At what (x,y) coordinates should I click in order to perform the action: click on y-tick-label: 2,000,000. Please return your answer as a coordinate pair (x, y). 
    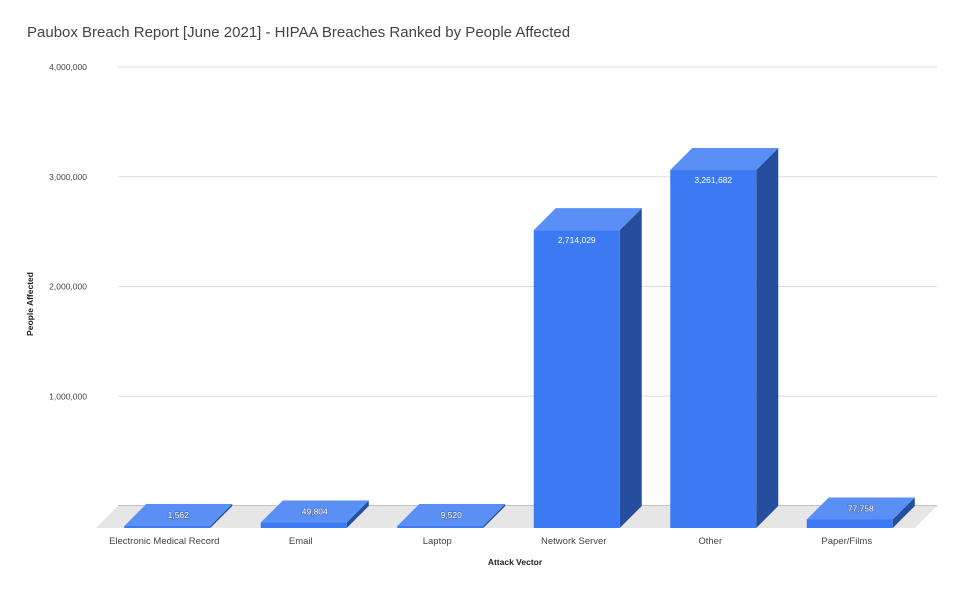
    Looking at the image, I should click on (68, 287).